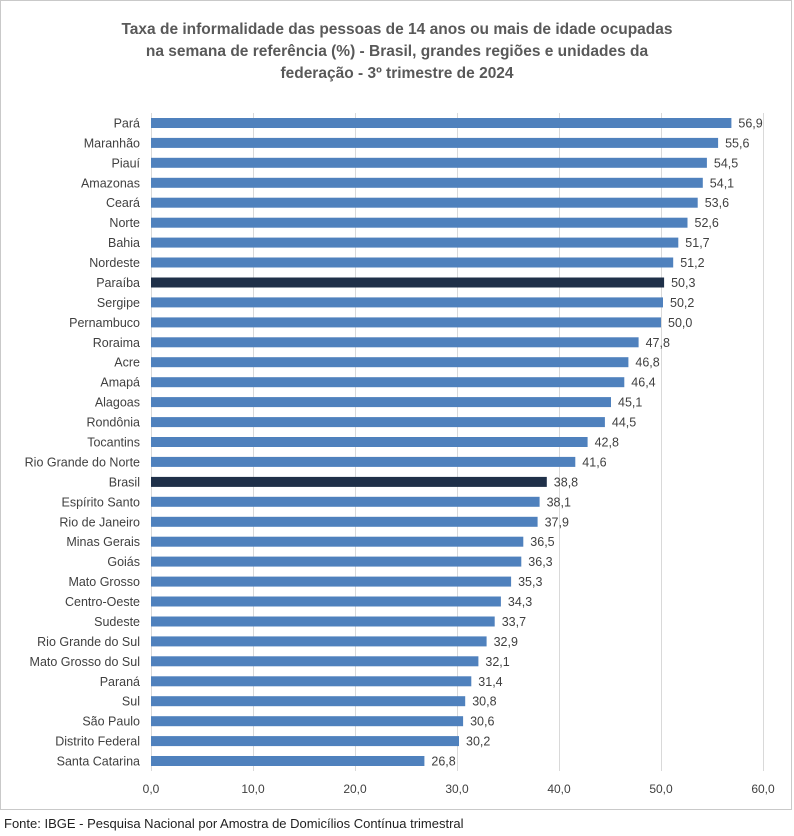 The width and height of the screenshot is (794, 836). I want to click on category-label-12: Acre, so click(127, 363).